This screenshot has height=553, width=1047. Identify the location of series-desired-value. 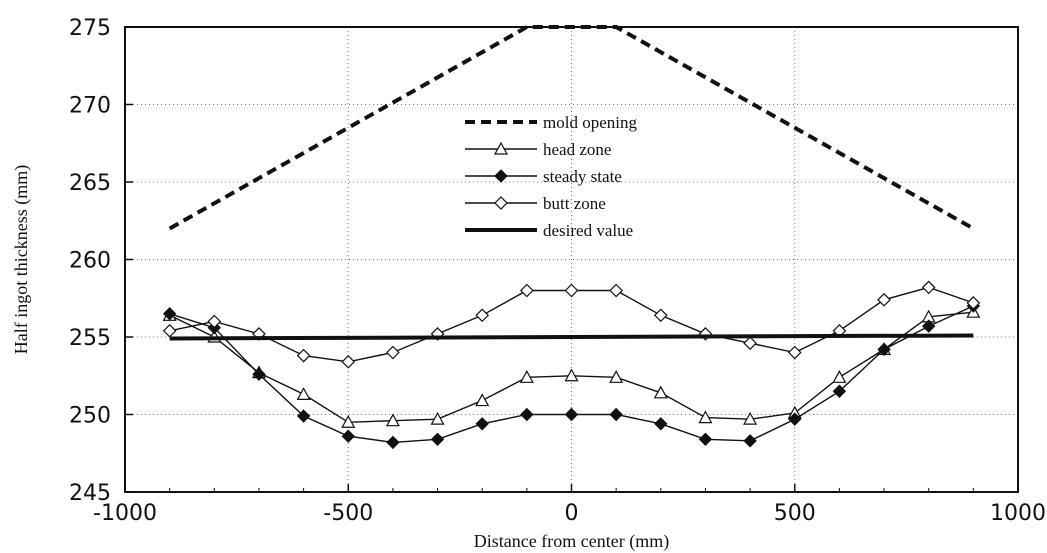
(571, 337).